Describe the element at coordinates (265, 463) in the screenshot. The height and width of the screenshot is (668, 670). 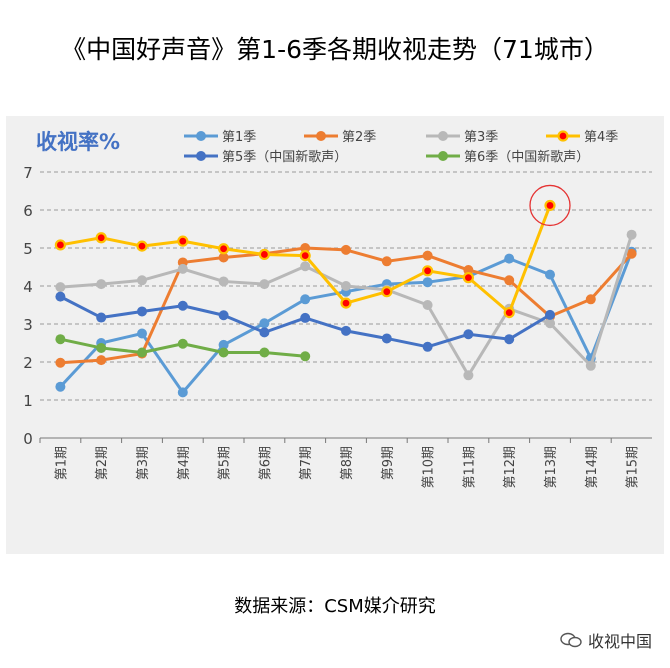
I see `x-tick-label: 第6期` at that location.